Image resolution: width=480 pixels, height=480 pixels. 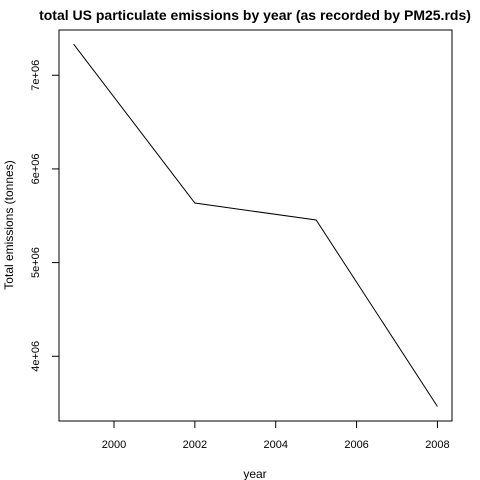 I want to click on y-tick-label: 7e+06, so click(x=36, y=75).